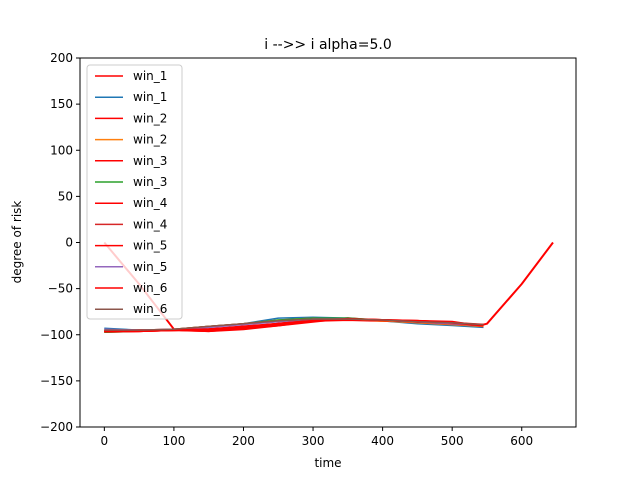 This screenshot has width=640, height=480. I want to click on x-axis-ticks: 0 100 200 300 400 500 600, so click(317, 437).